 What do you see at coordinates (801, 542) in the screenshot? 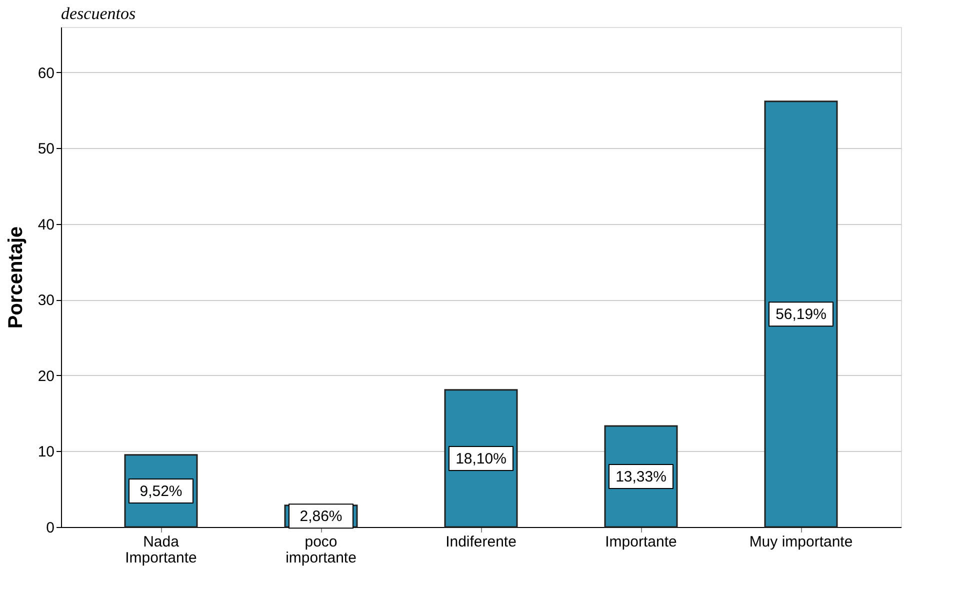
I see `x-tick-label: Muy importante` at bounding box center [801, 542].